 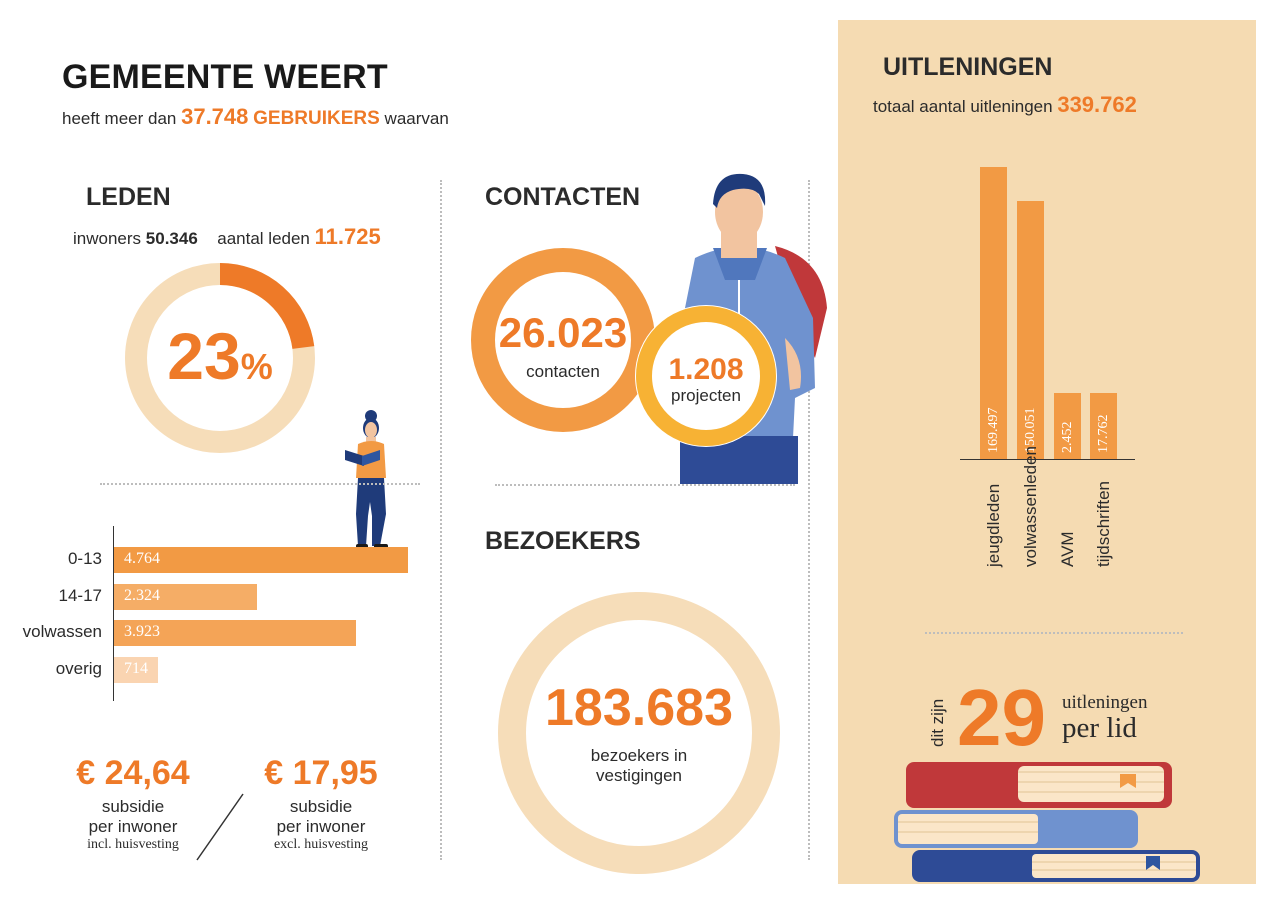 What do you see at coordinates (235, 633) in the screenshot?
I see `age-bar: 3.923` at bounding box center [235, 633].